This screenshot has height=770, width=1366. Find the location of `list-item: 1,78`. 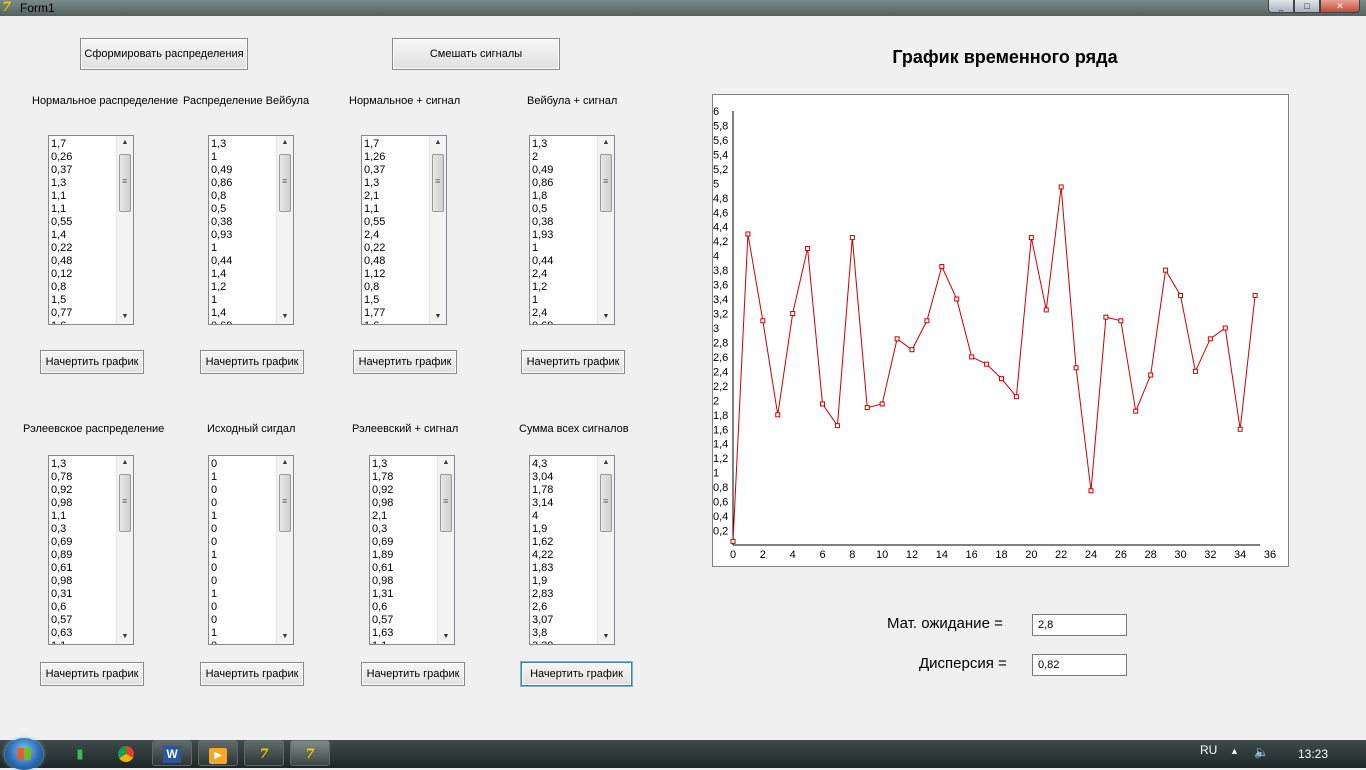

list-item: 1,78 is located at coordinates (543, 490).